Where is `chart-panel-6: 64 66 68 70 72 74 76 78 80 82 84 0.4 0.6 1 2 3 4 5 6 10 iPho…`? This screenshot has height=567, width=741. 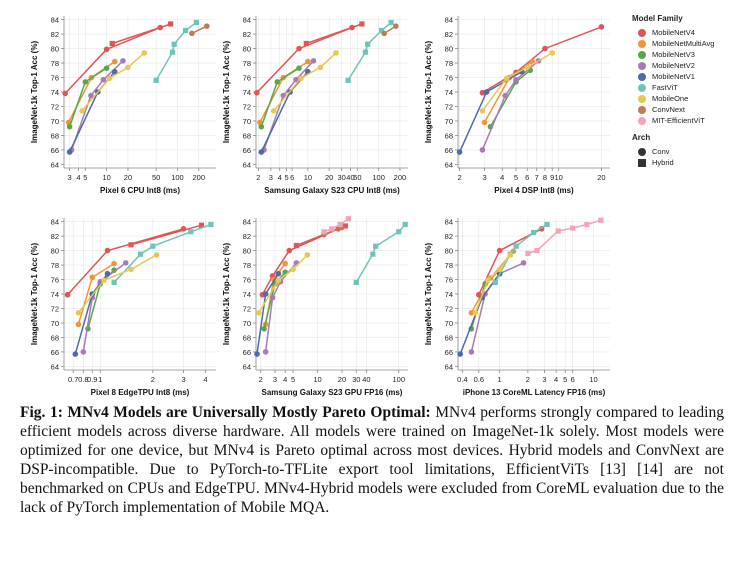
chart-panel-6: 64 66 68 70 72 74 76 78 80 82 84 0.4 0.6 1 2 3 4 5 6 10 iPho… is located at coordinates (517, 307).